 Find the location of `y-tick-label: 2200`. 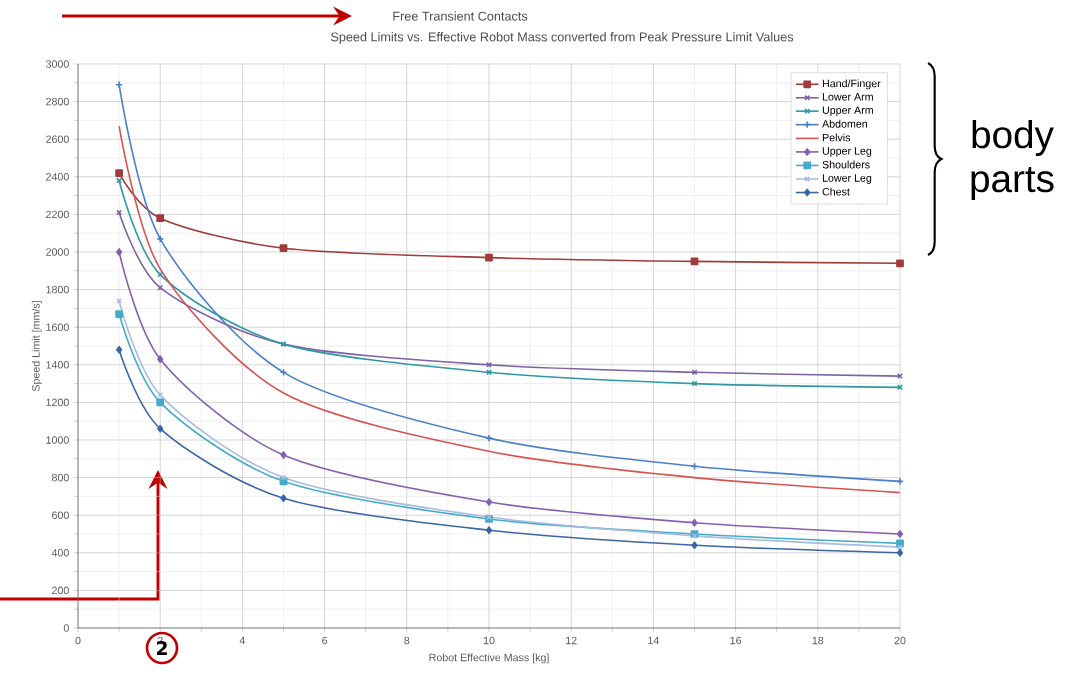

y-tick-label: 2200 is located at coordinates (57, 214).